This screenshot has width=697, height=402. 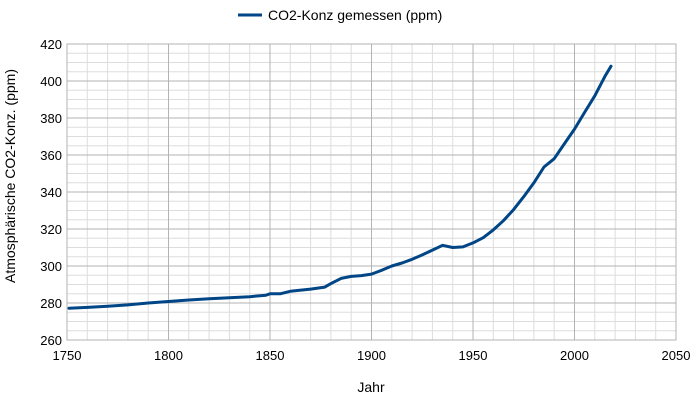 What do you see at coordinates (51, 155) in the screenshot?
I see `y-tick-label: 360` at bounding box center [51, 155].